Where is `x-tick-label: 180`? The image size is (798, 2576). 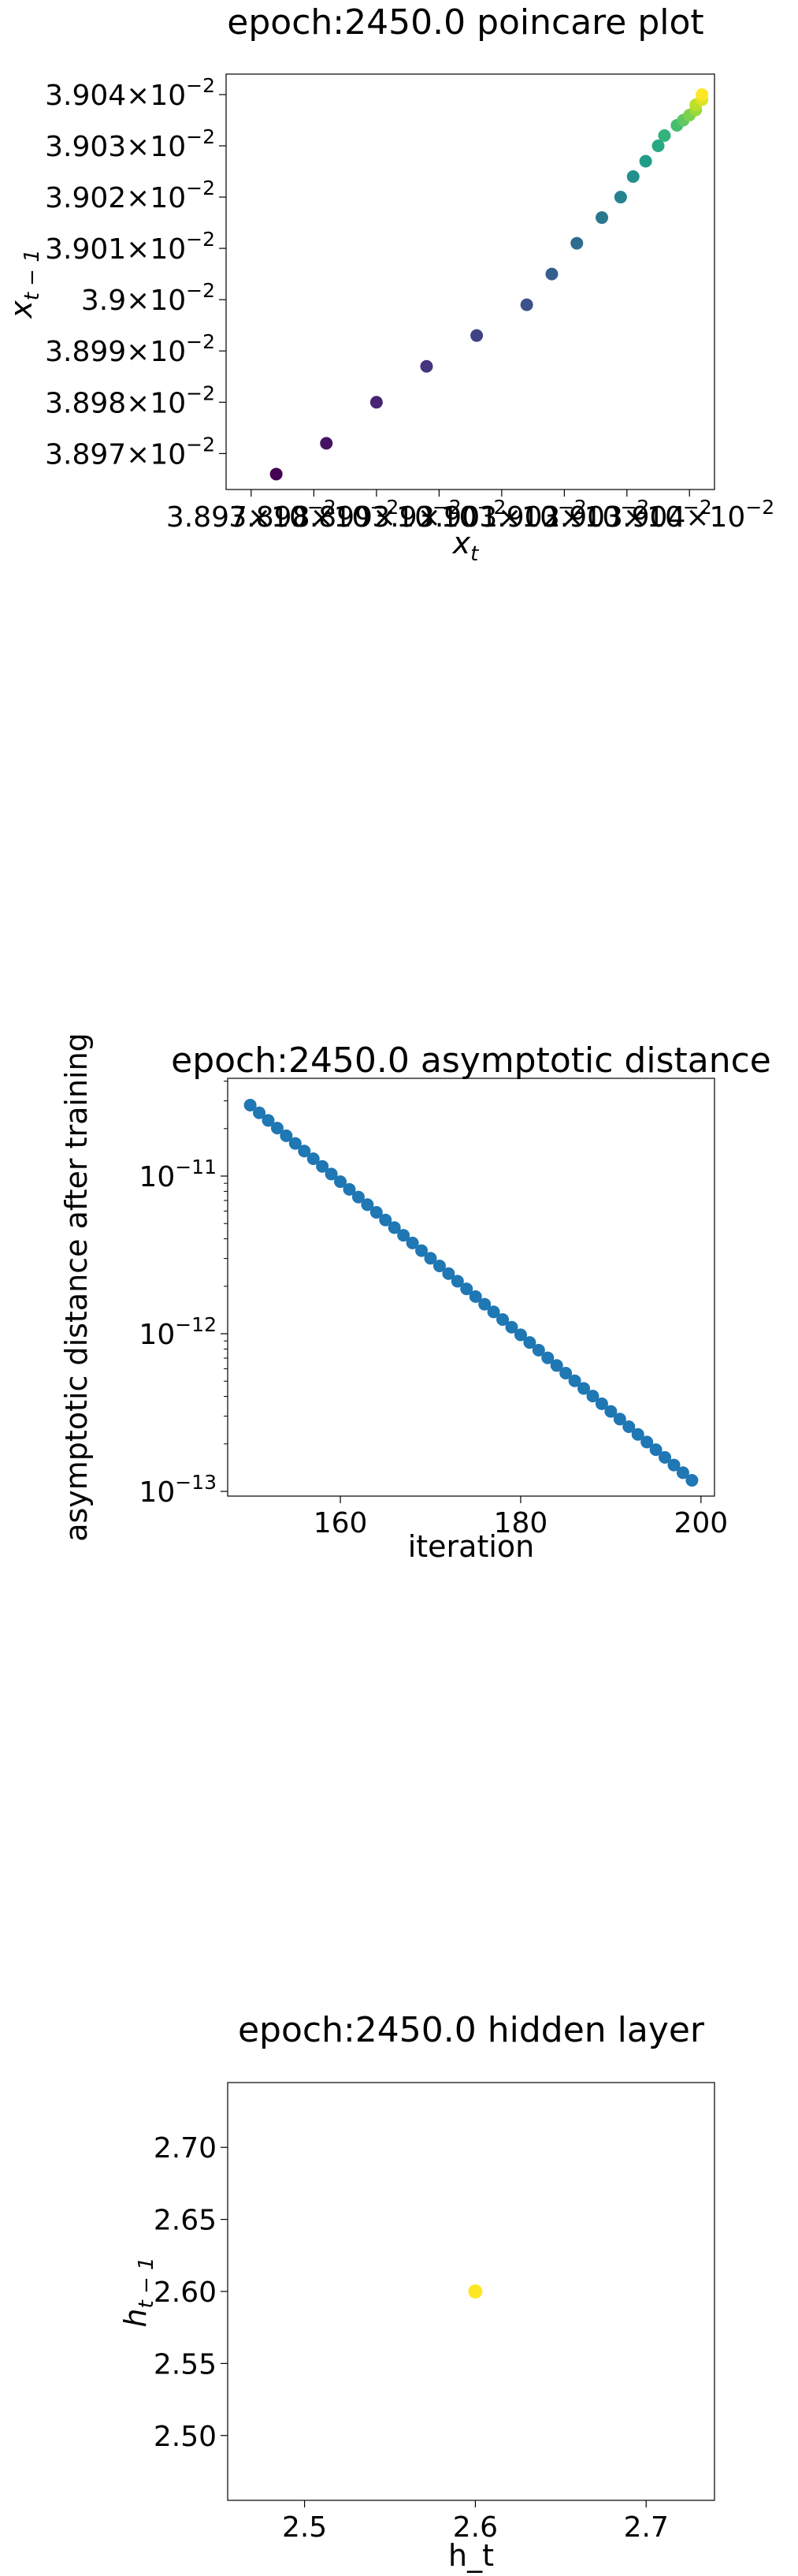 x-tick-label: 180 is located at coordinates (521, 1523).